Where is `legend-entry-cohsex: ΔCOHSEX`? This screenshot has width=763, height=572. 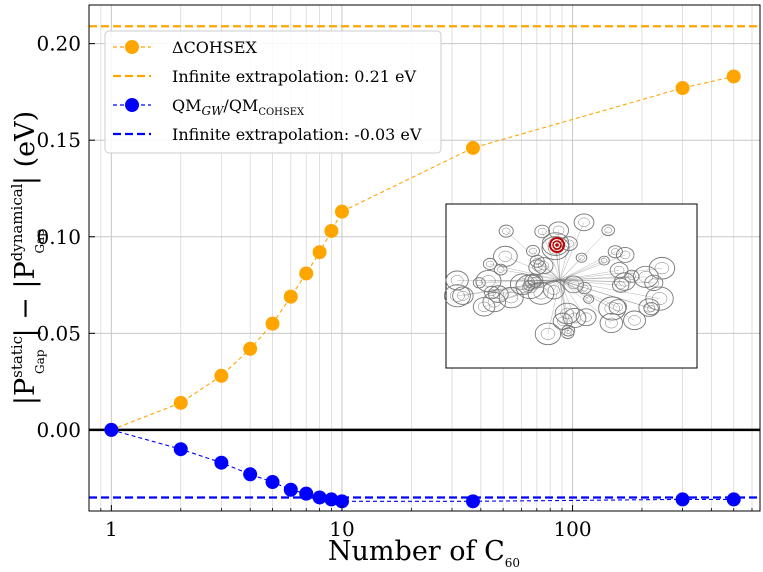 legend-entry-cohsex: ΔCOHSEX is located at coordinates (185, 47).